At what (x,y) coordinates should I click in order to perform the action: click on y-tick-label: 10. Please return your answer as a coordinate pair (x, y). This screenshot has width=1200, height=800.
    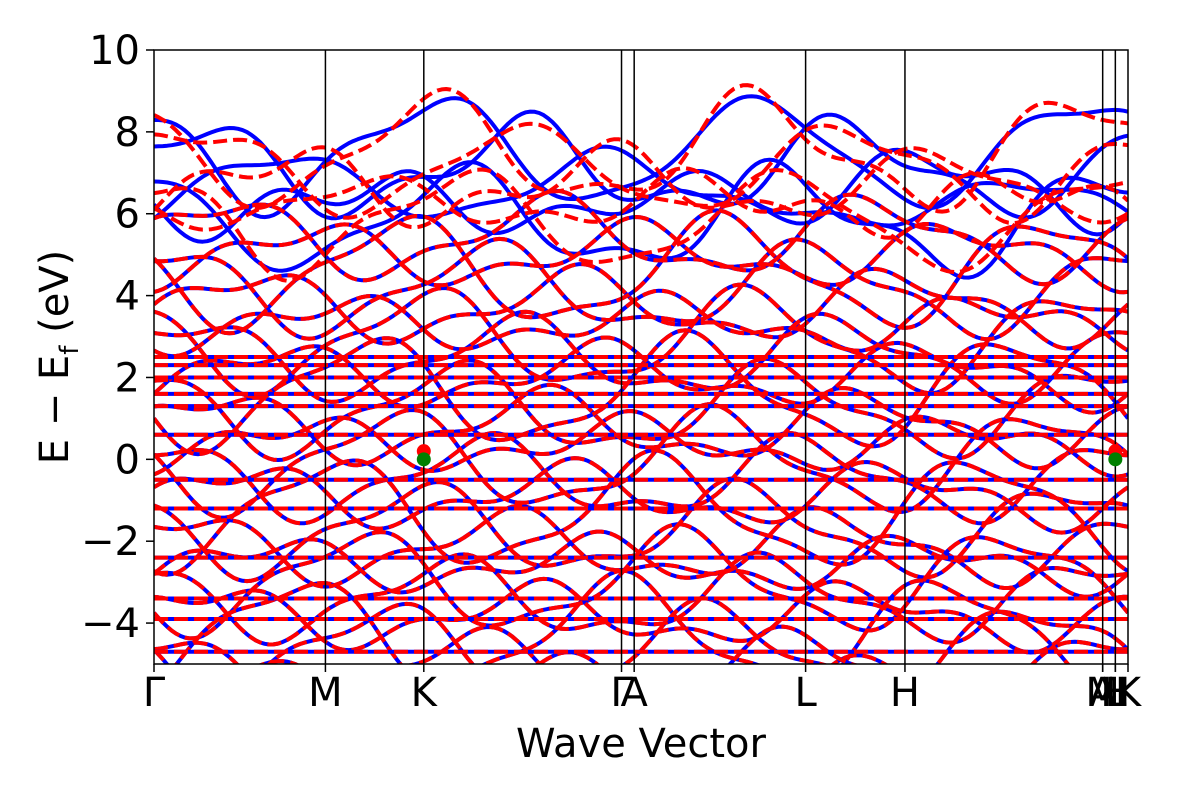
    Looking at the image, I should click on (114, 51).